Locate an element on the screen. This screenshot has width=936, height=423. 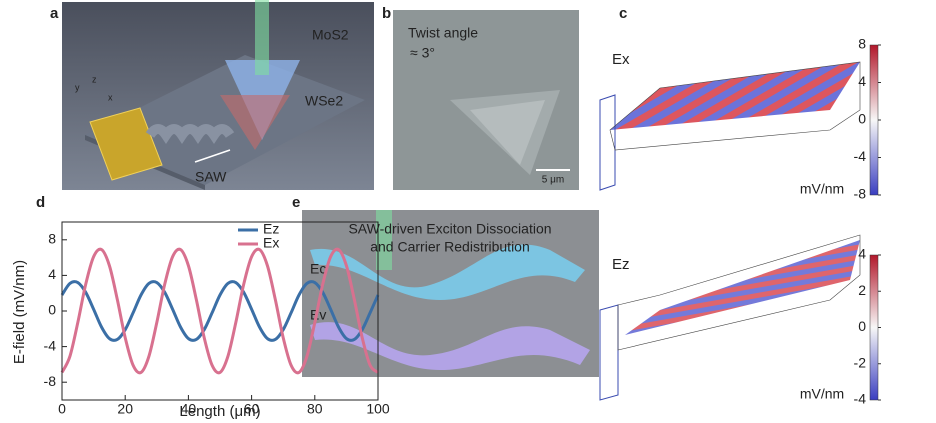
y-axis-label: E-field (mV/nm) is located at coordinates (19, 312).